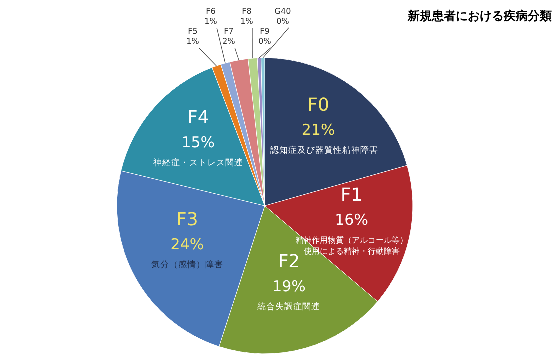 The image size is (560, 360). Describe the element at coordinates (351, 219) in the screenshot. I see `data-label: 16%` at that location.